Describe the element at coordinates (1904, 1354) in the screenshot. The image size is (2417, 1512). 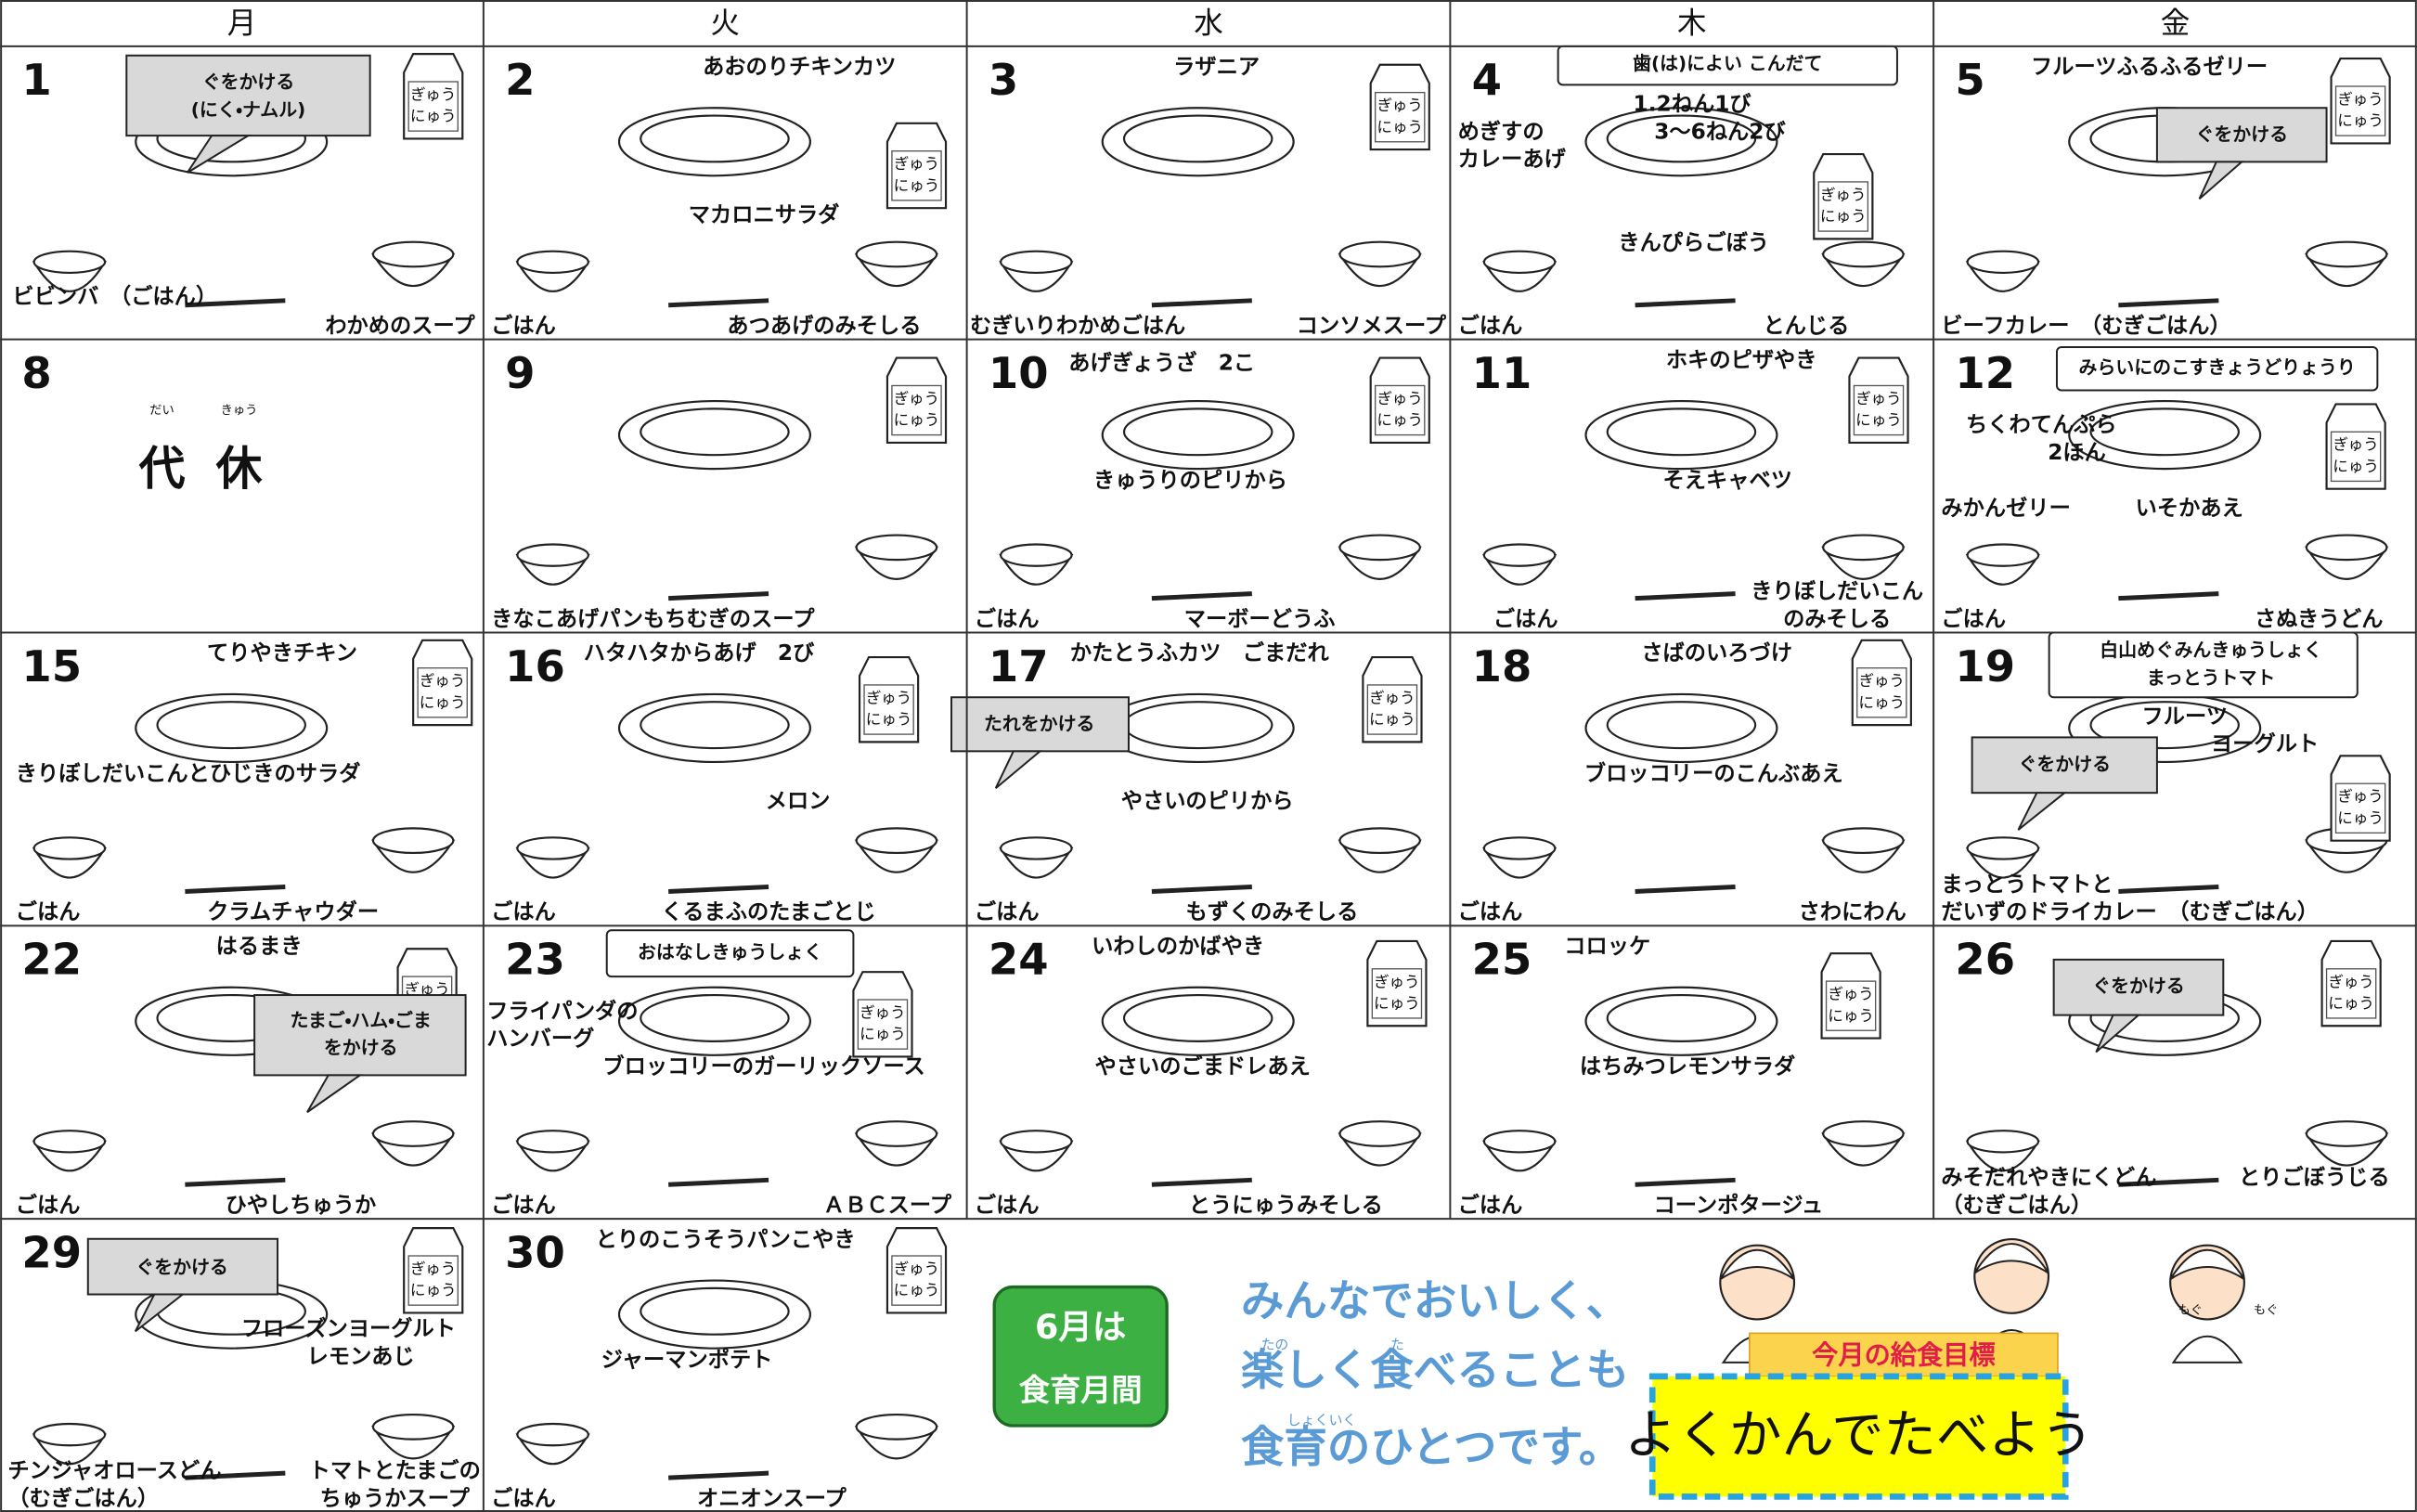
I see `goal-label: 今月の給食目標` at that location.